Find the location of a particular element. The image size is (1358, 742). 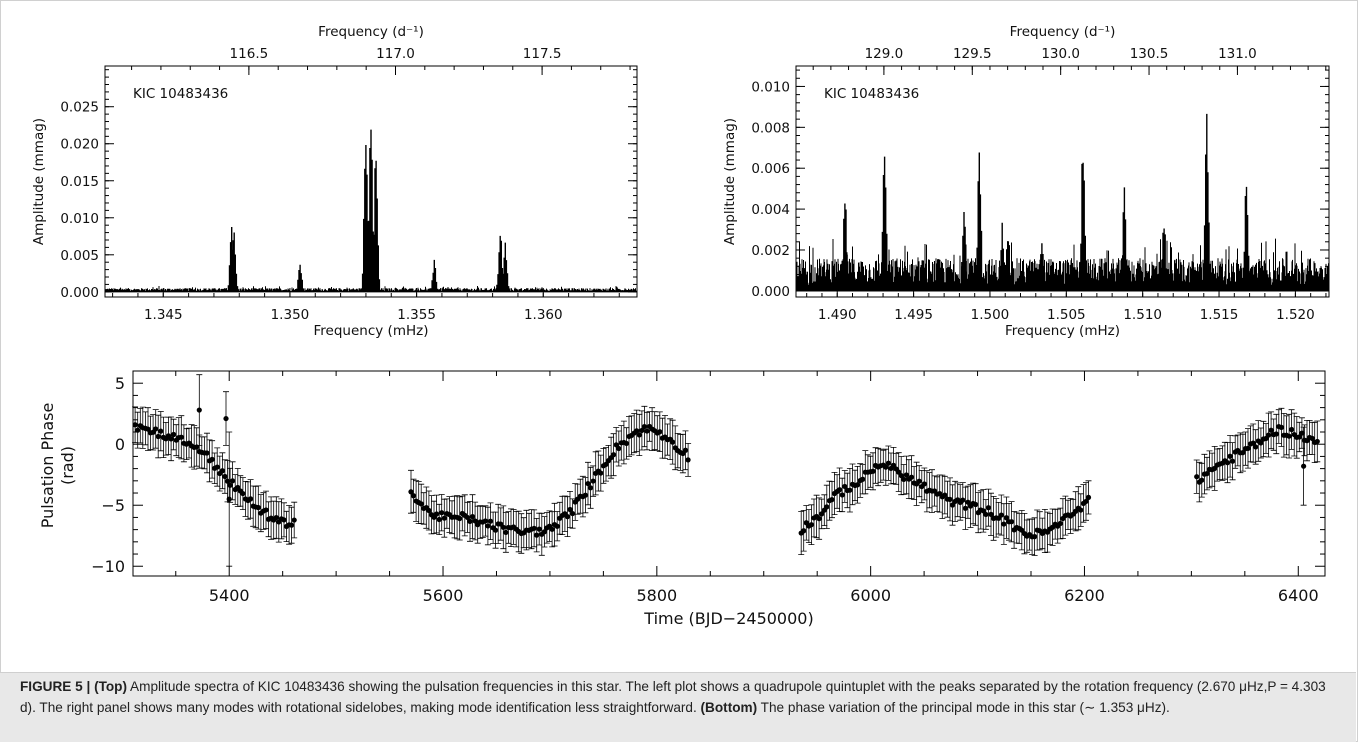

x-tick-label: 6400 is located at coordinates (1298, 595).